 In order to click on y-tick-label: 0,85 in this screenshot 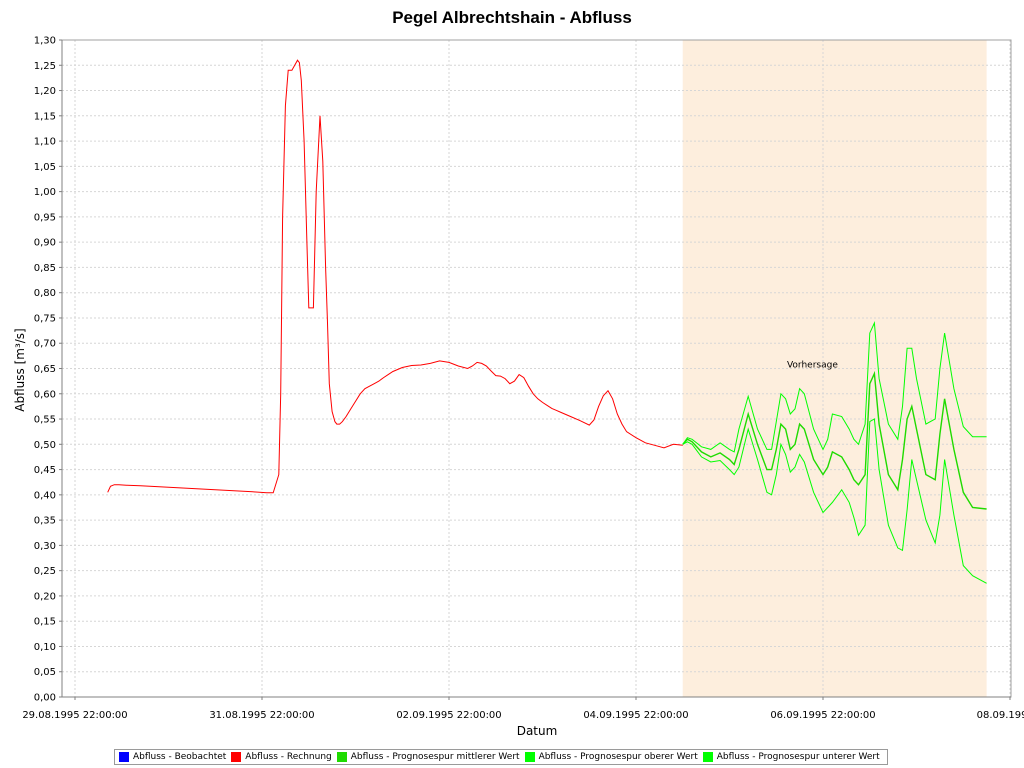, I will do `click(45, 268)`.